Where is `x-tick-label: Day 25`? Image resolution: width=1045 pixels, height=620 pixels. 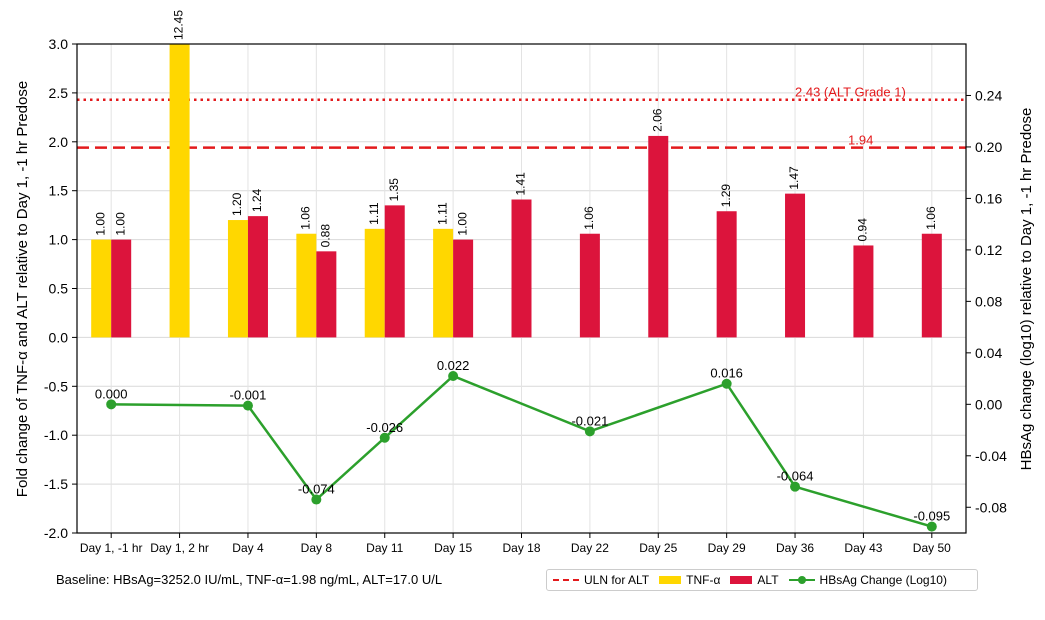
x-tick-label: Day 25 is located at coordinates (658, 548).